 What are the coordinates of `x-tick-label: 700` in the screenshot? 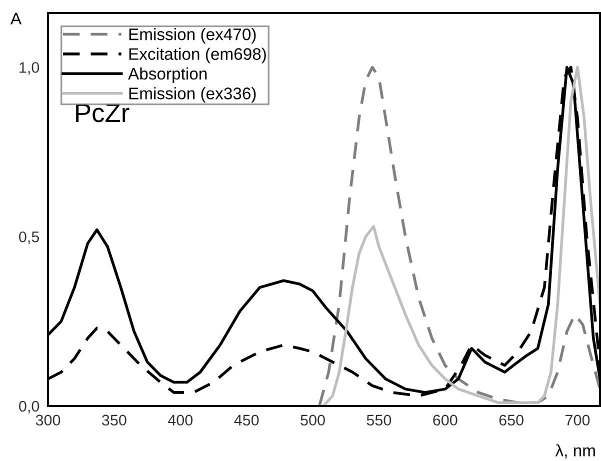 It's located at (578, 420).